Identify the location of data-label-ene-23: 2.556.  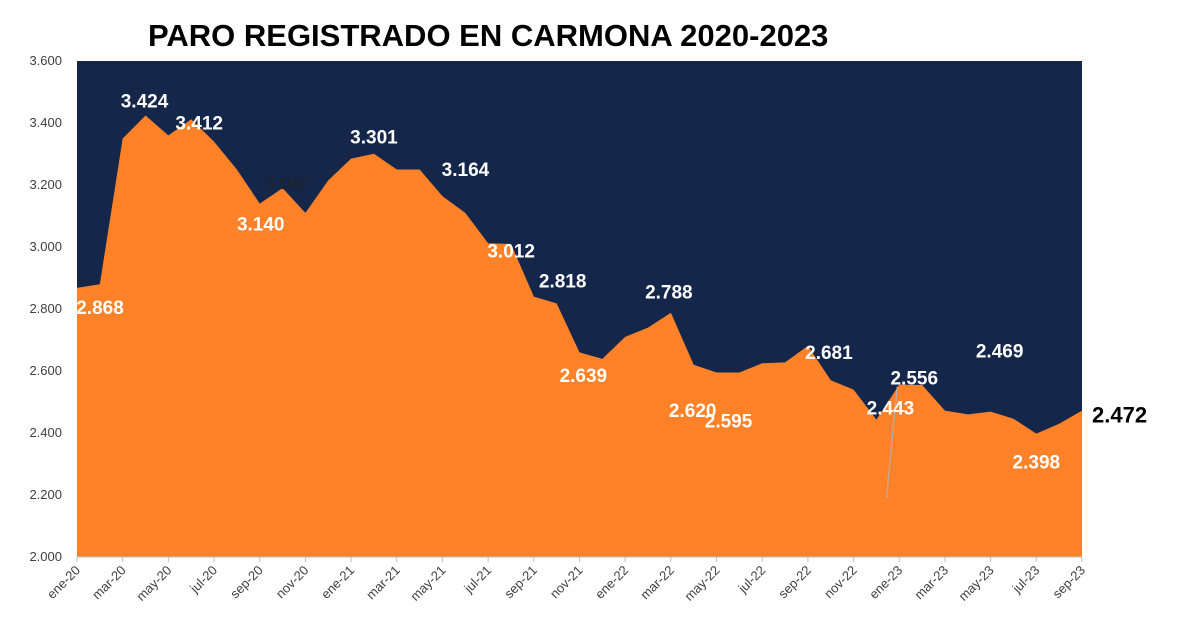
(914, 379).